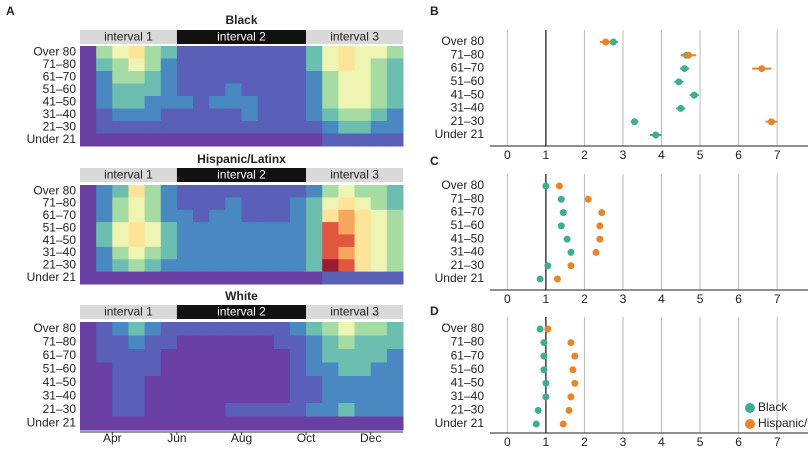  What do you see at coordinates (546, 155) in the screenshot?
I see `x-tick-label: 1` at bounding box center [546, 155].